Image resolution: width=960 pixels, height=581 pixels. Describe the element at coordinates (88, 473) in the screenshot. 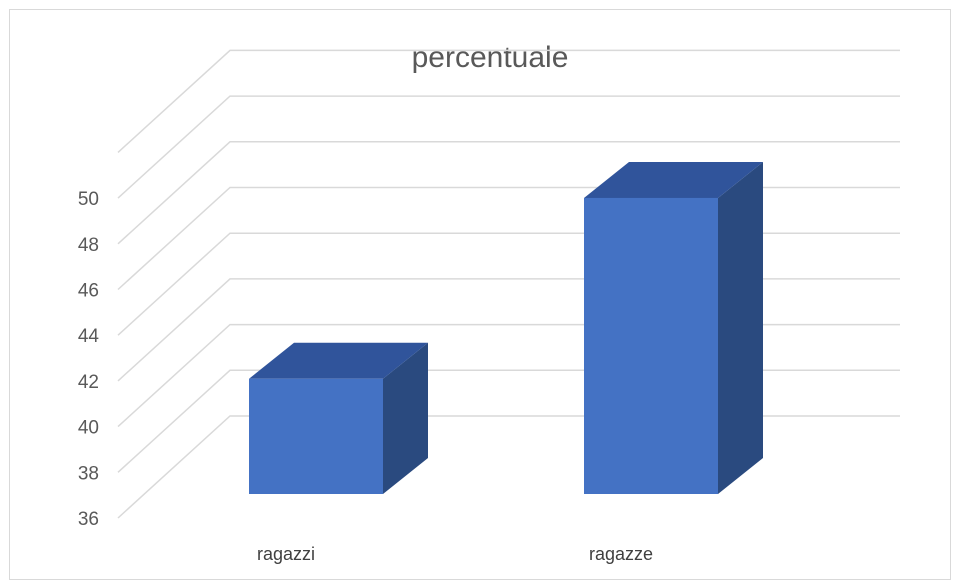

I see `y-tick-label: 38` at that location.